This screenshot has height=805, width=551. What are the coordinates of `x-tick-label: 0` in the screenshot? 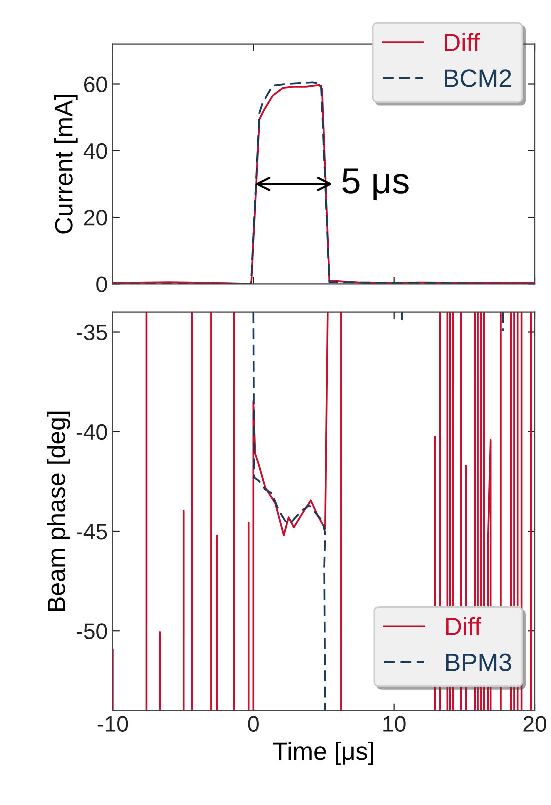 It's located at (253, 724).